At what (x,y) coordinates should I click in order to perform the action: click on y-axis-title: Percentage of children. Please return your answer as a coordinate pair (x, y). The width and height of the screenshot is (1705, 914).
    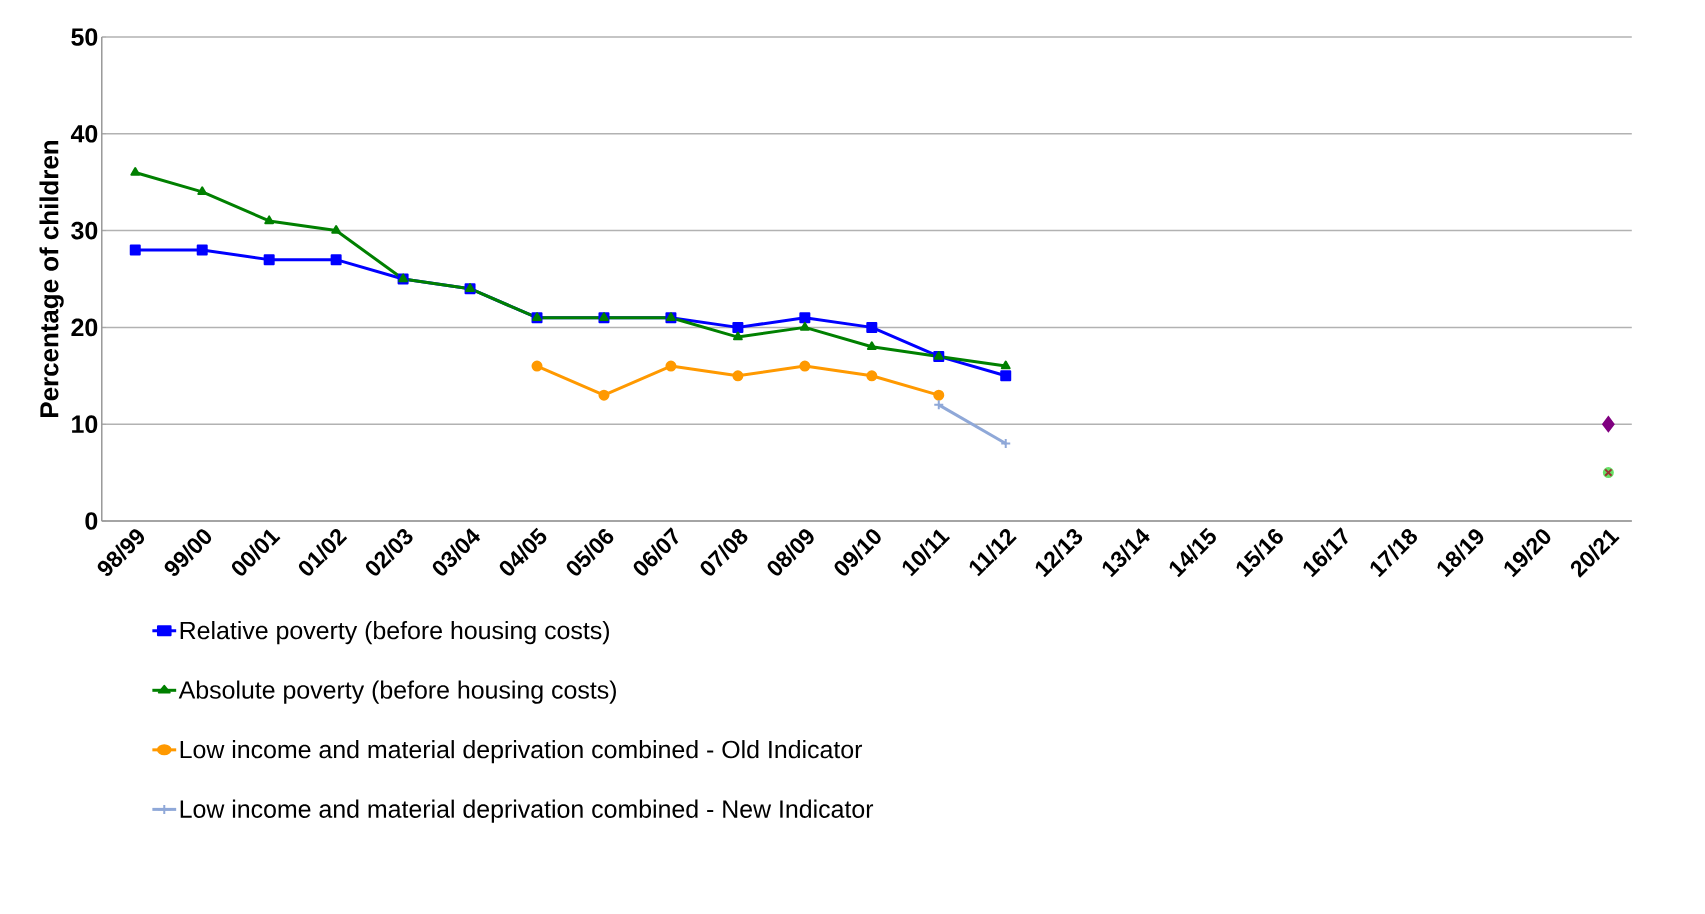
    Looking at the image, I should click on (51, 278).